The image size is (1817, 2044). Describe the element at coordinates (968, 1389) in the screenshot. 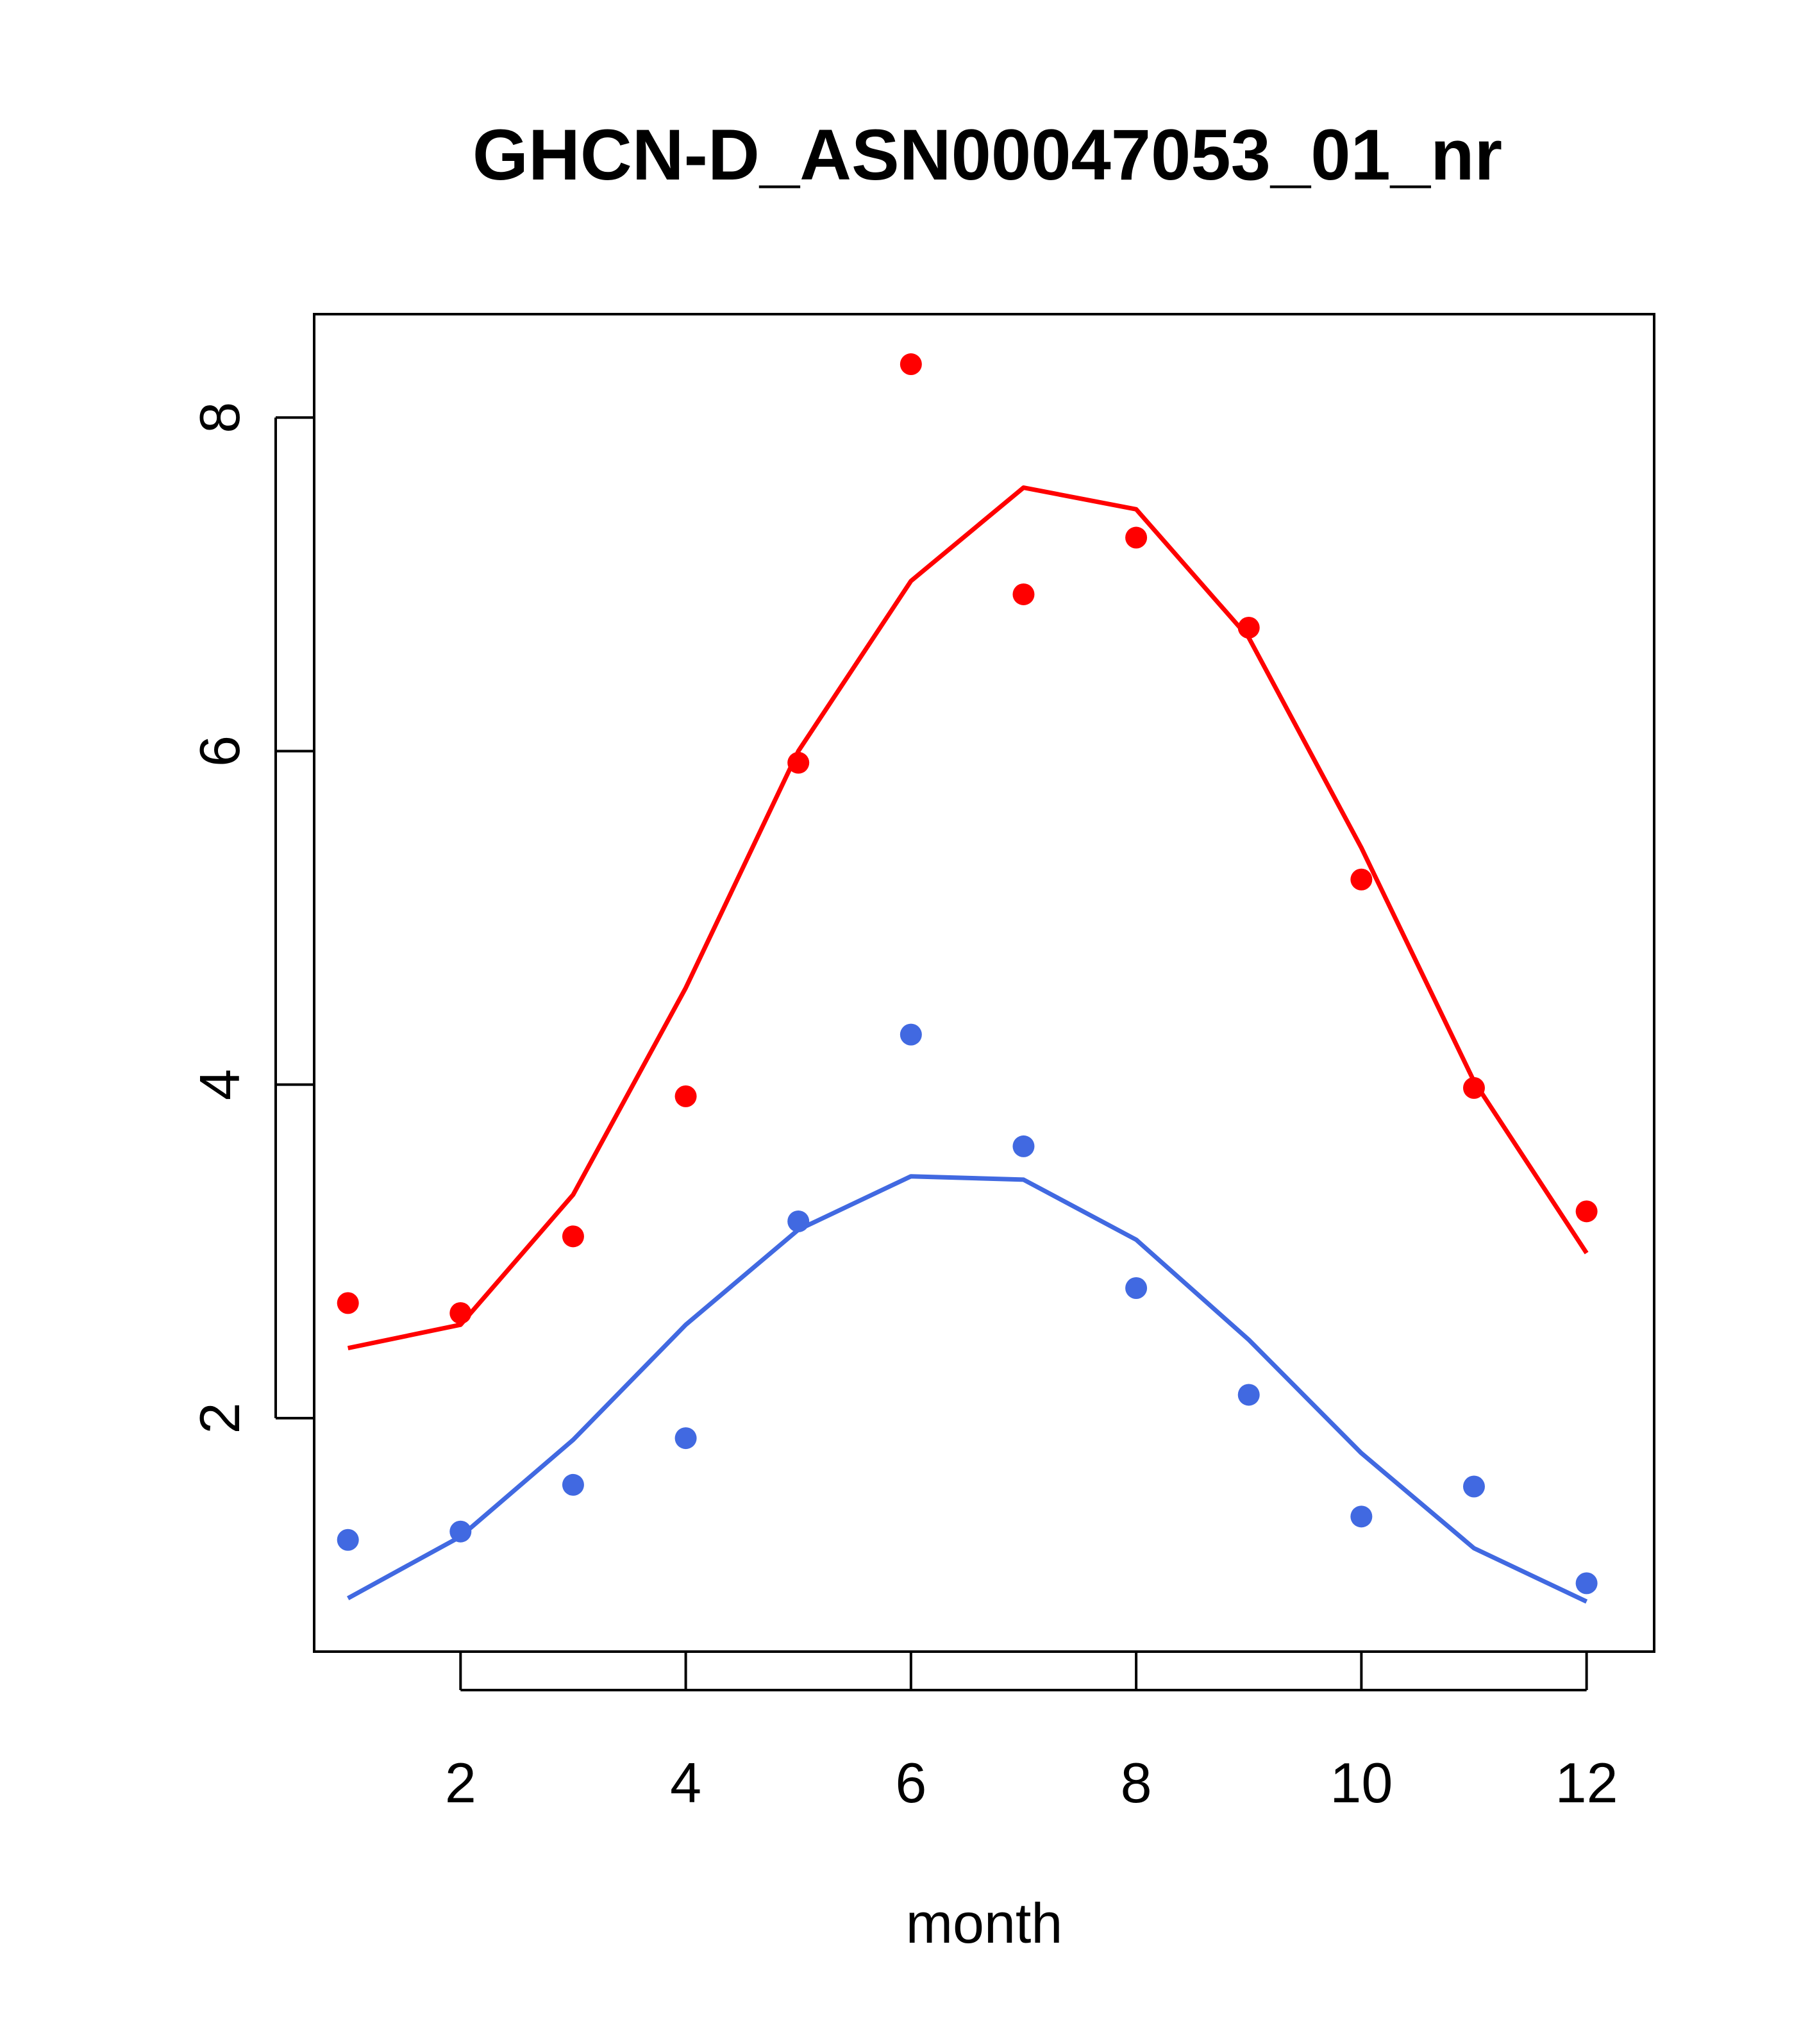

I see `series-1-line` at that location.